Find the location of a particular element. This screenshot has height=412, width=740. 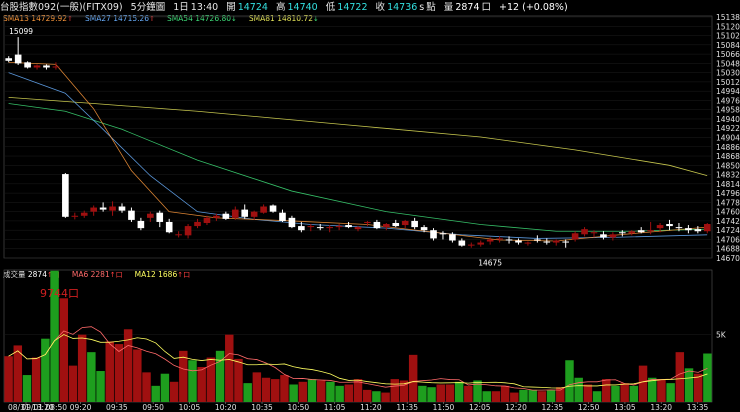

ma-legend-item-arrow: ↑ is located at coordinates (152, 19).